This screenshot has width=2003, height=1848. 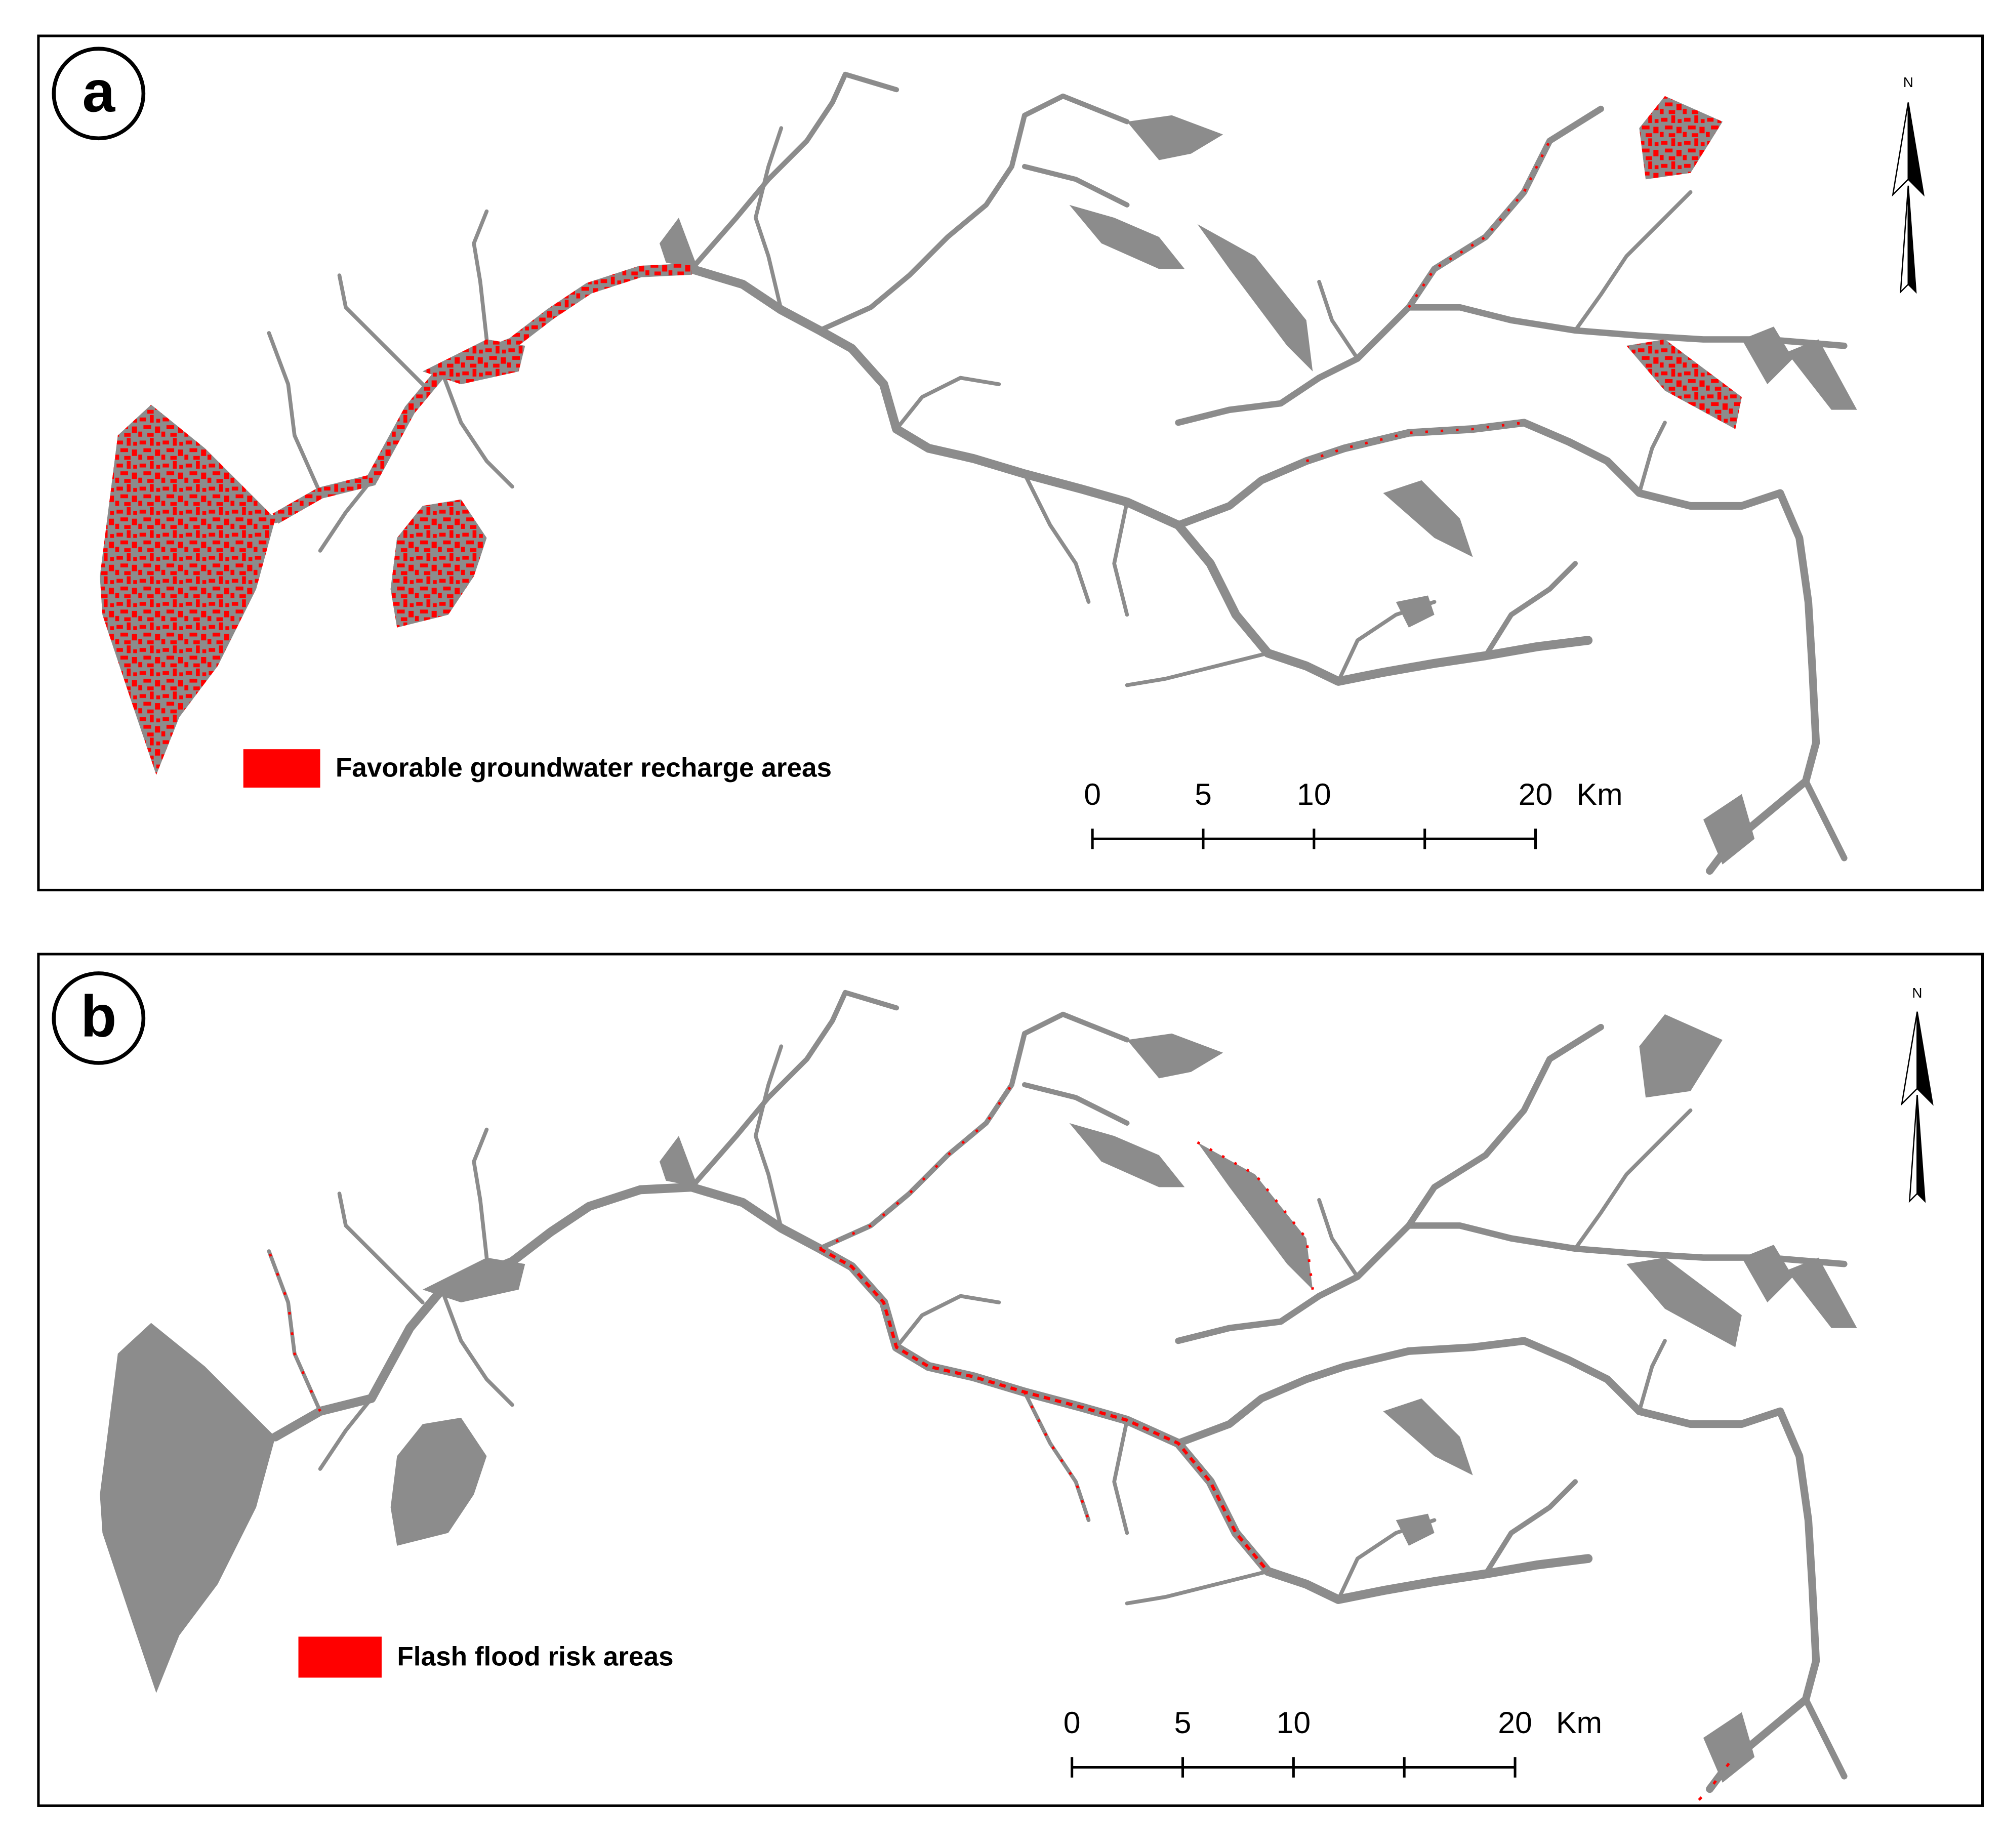 What do you see at coordinates (584, 768) in the screenshot?
I see `legend-label: Favorable groundwater recharge areas` at bounding box center [584, 768].